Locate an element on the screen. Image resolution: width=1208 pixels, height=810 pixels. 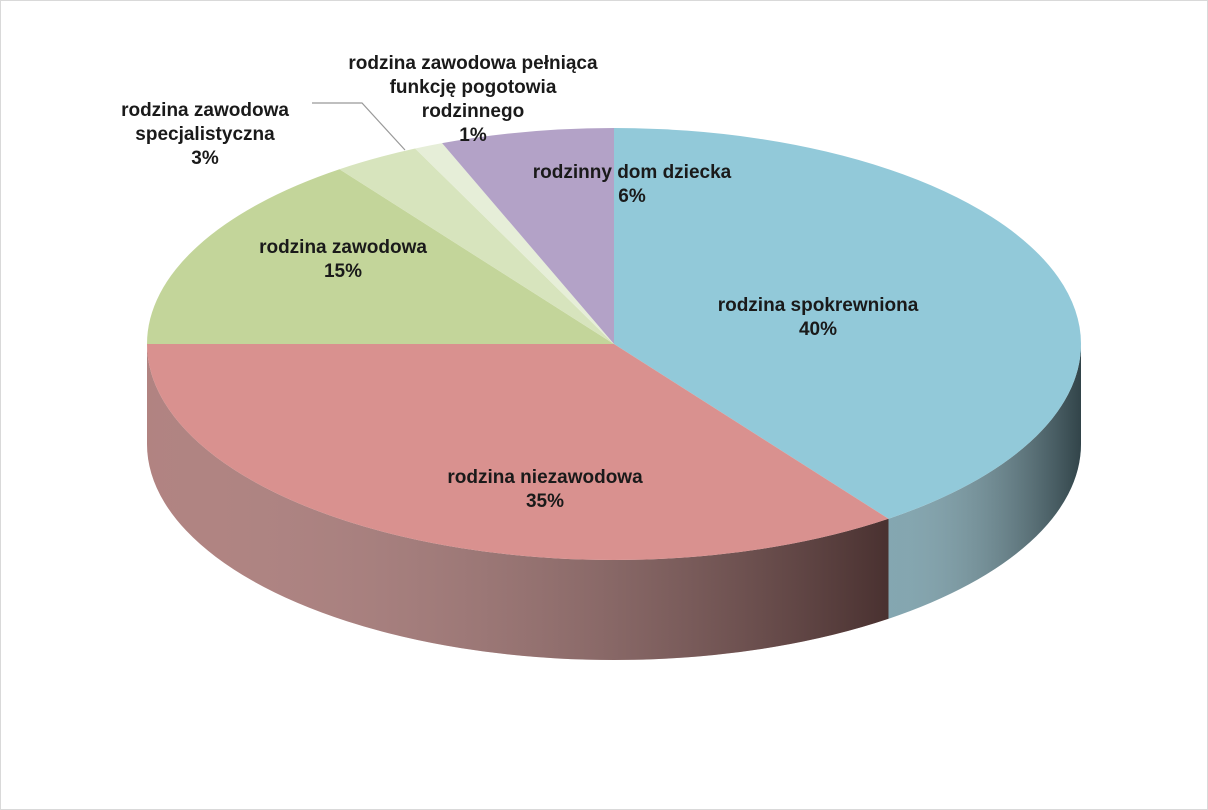
value-label: 40% is located at coordinates (818, 329).